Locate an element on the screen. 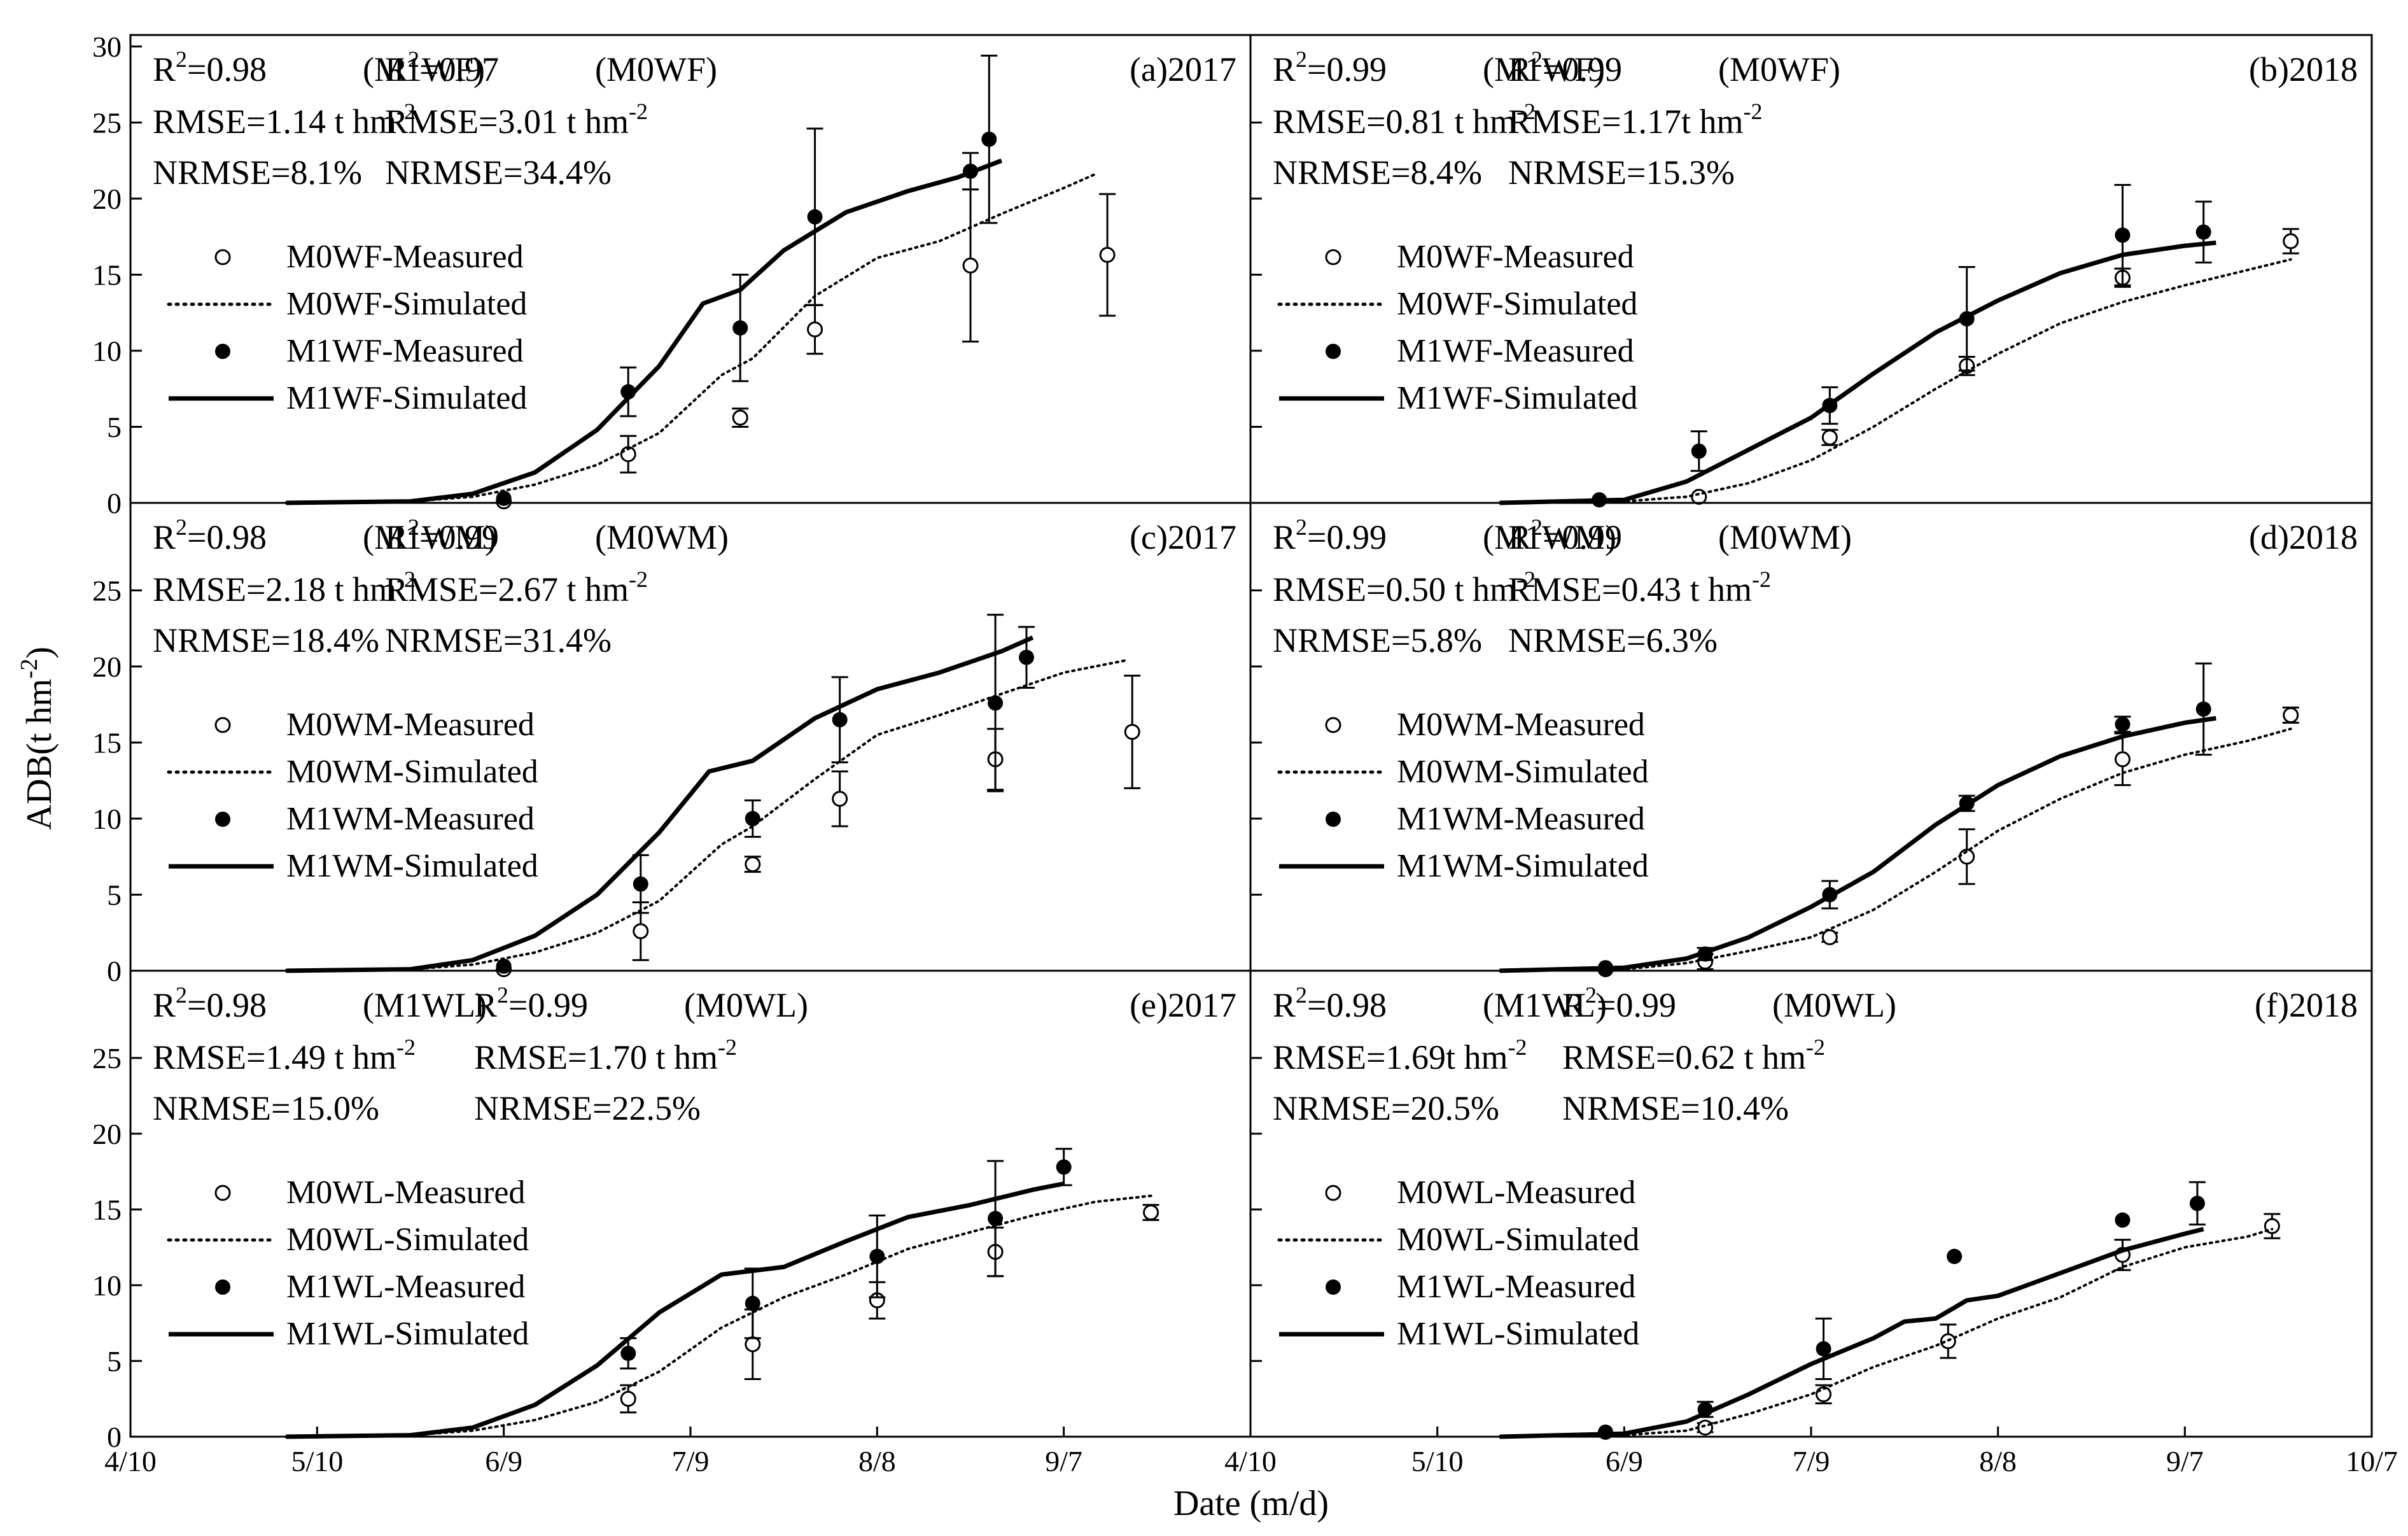 The image size is (2408, 1536). m0-rmse: RMSE=2.67 t hm-2 is located at coordinates (516, 588).